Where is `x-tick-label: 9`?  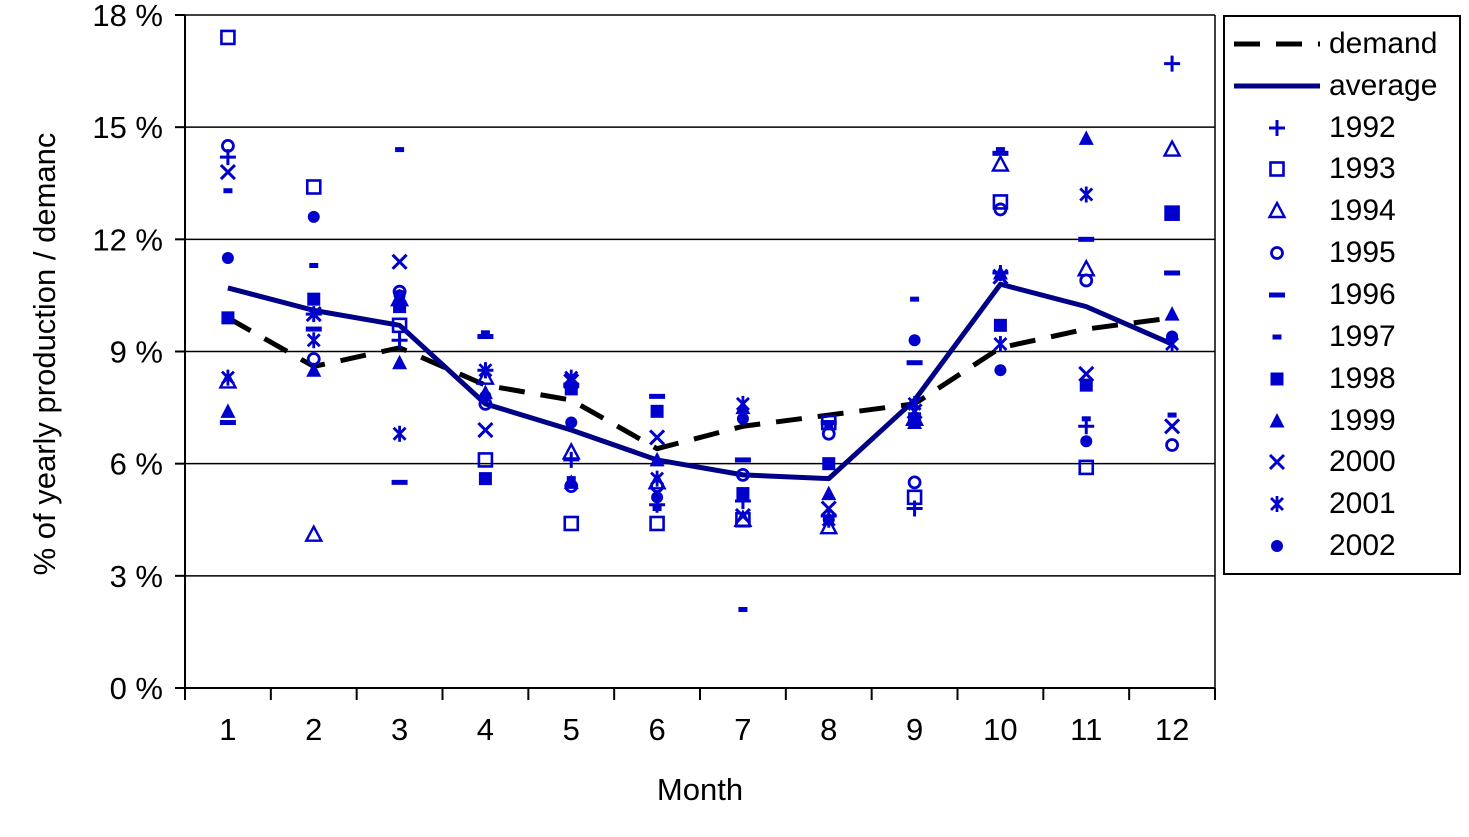 x-tick-label: 9 is located at coordinates (914, 729).